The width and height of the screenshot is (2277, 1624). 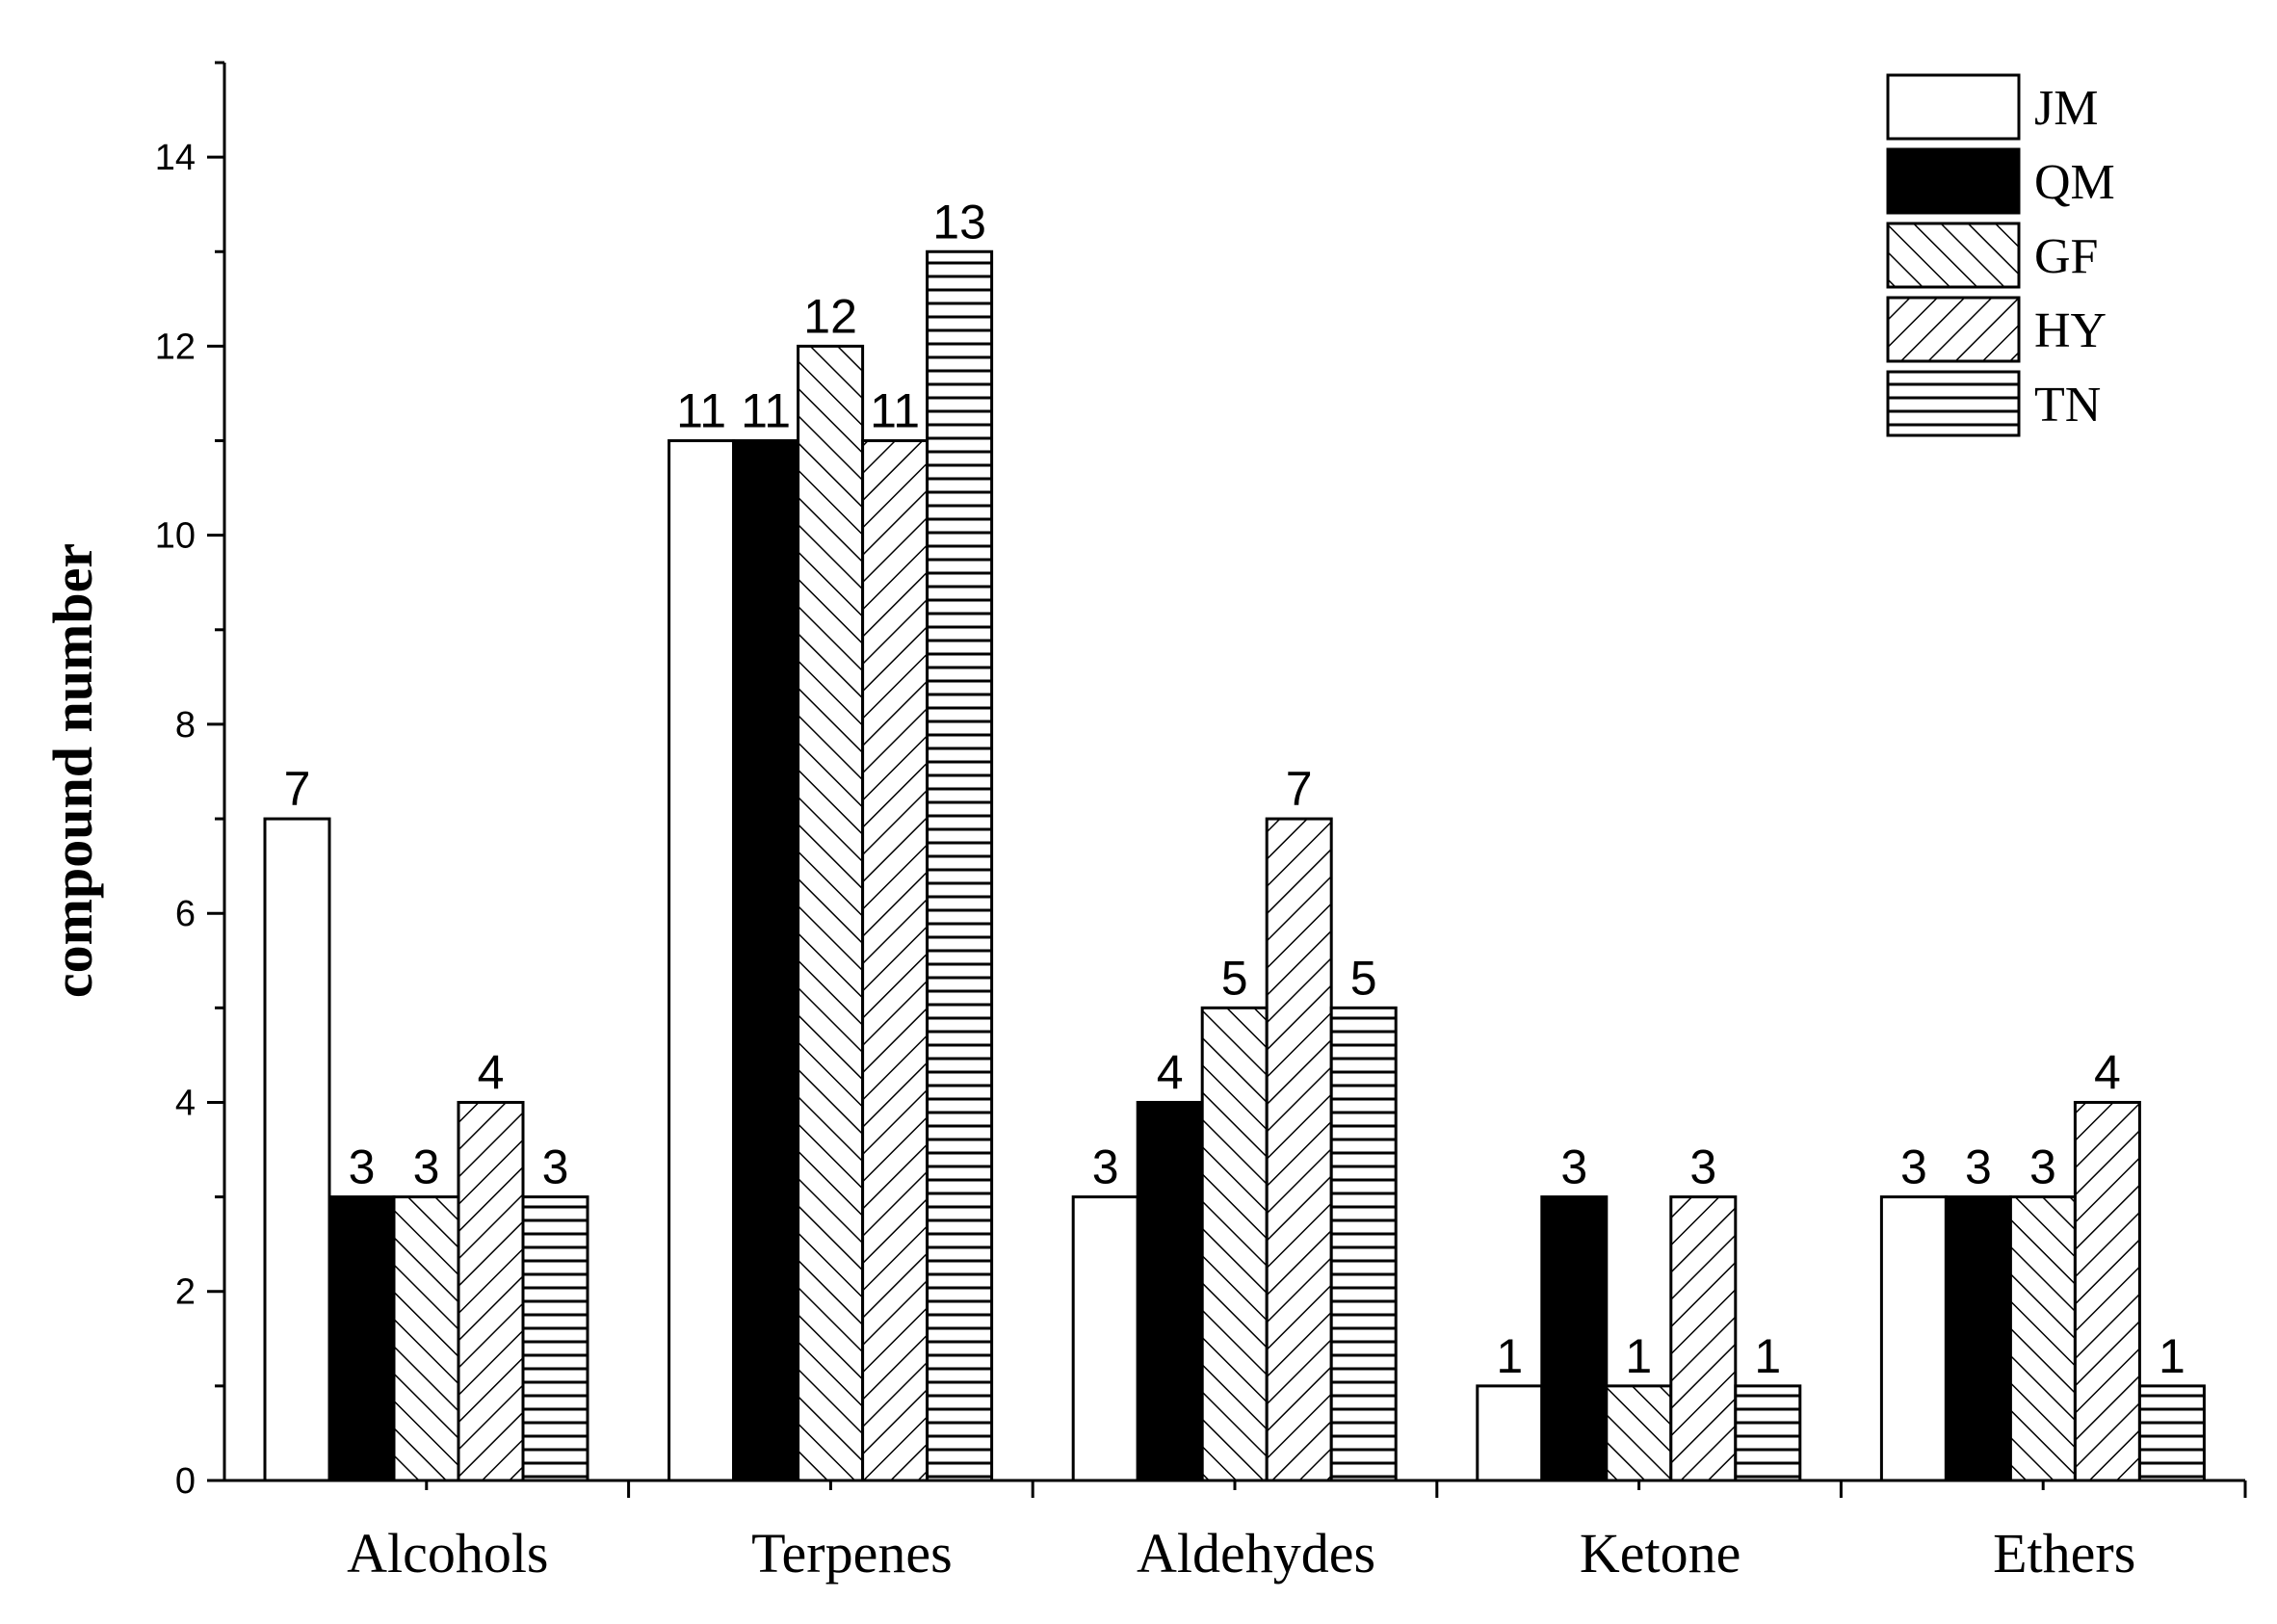 What do you see at coordinates (175, 536) in the screenshot?
I see `y-tick-label: 10` at bounding box center [175, 536].